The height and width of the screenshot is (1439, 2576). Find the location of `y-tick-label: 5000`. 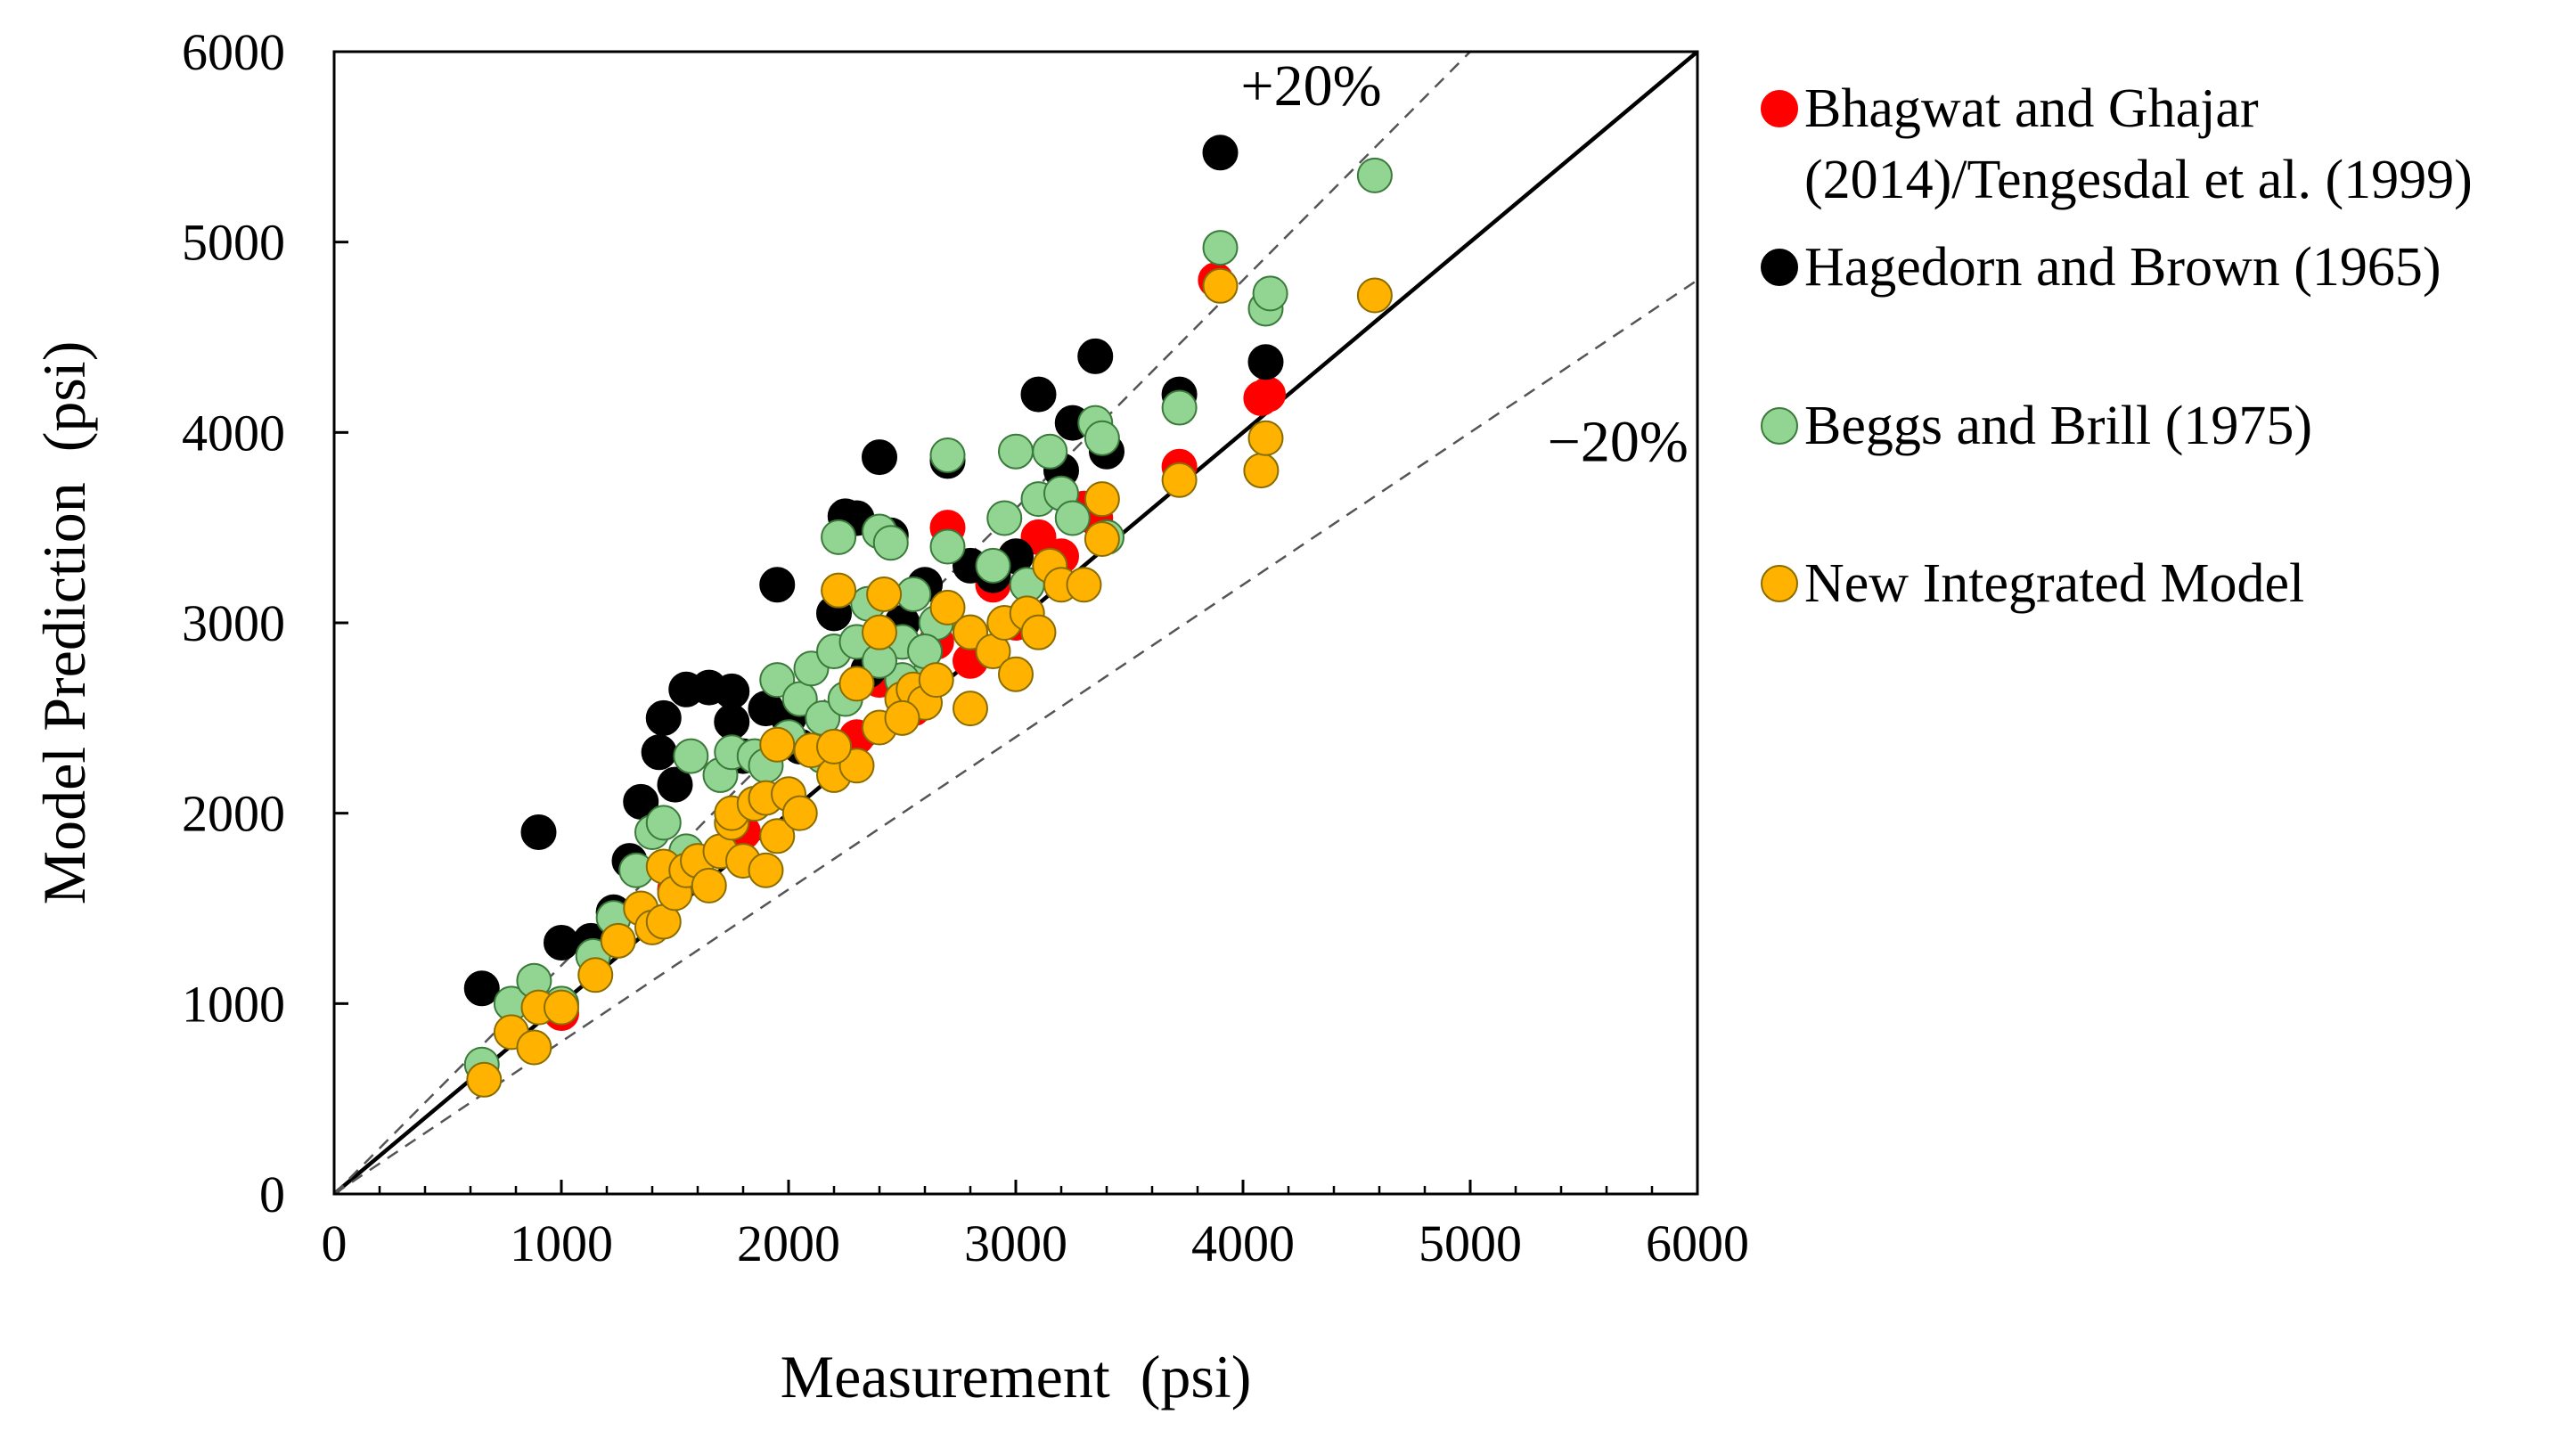

y-tick-label: 5000 is located at coordinates (233, 243).